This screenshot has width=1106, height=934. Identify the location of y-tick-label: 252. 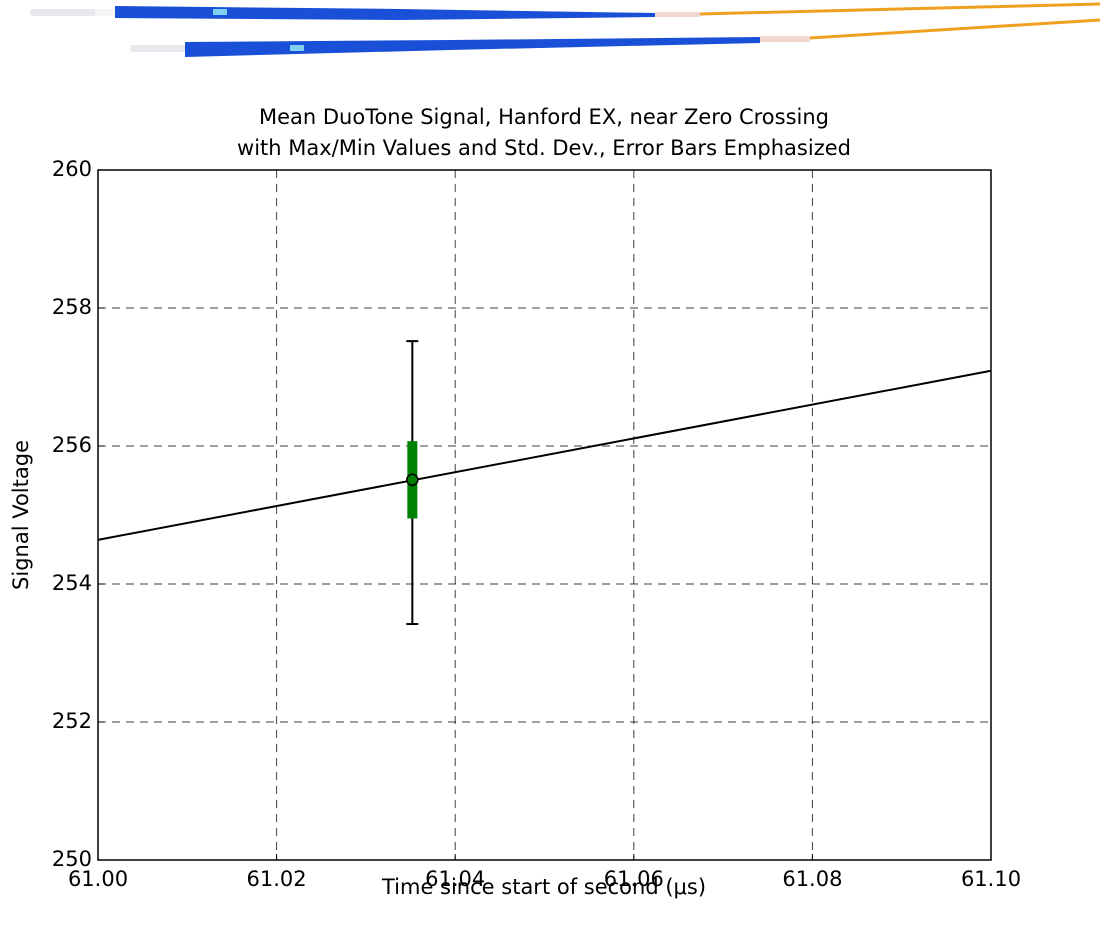
(72, 721).